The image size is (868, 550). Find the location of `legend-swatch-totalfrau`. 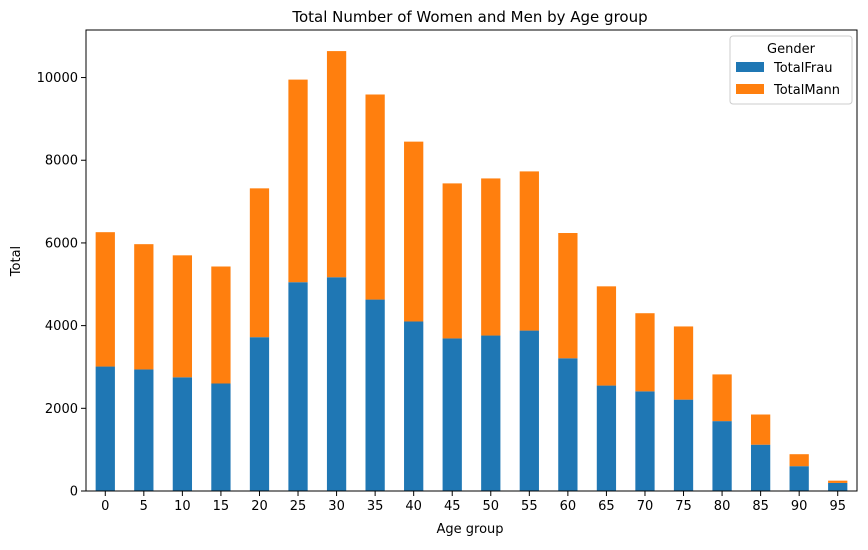

legend-swatch-totalfrau is located at coordinates (750, 67).